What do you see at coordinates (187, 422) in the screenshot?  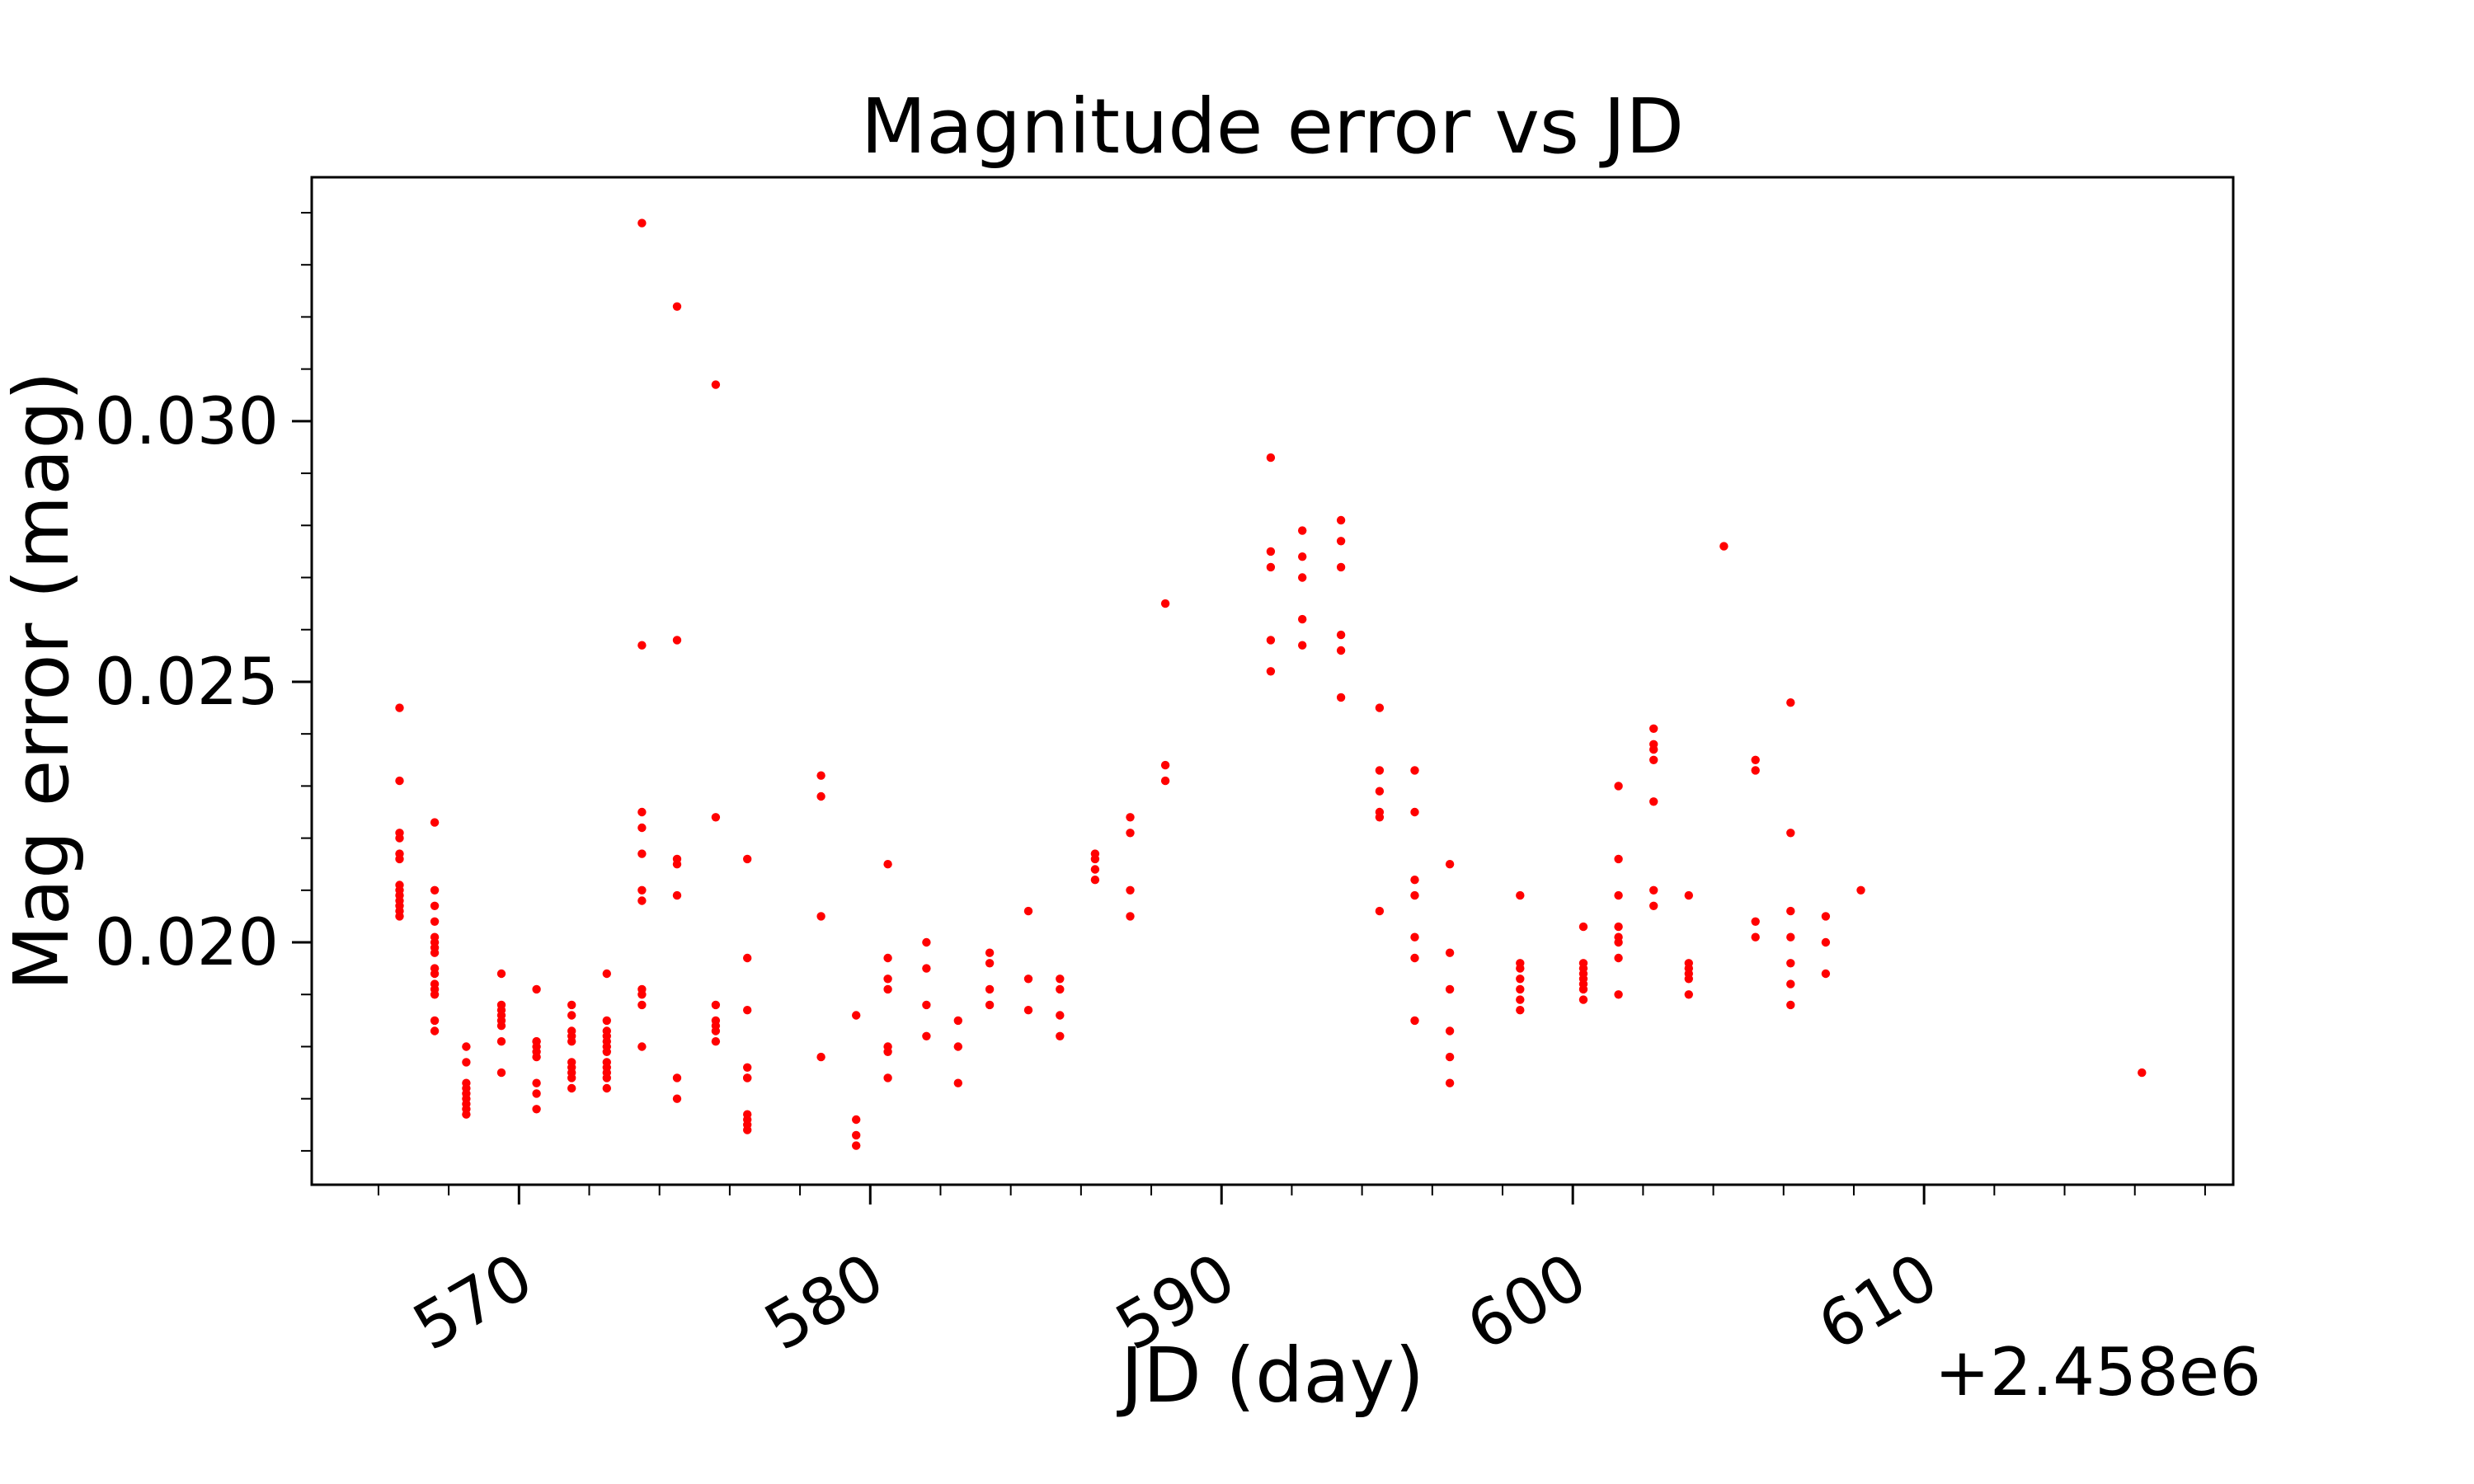 I see `y-tick-label: 0.030` at bounding box center [187, 422].